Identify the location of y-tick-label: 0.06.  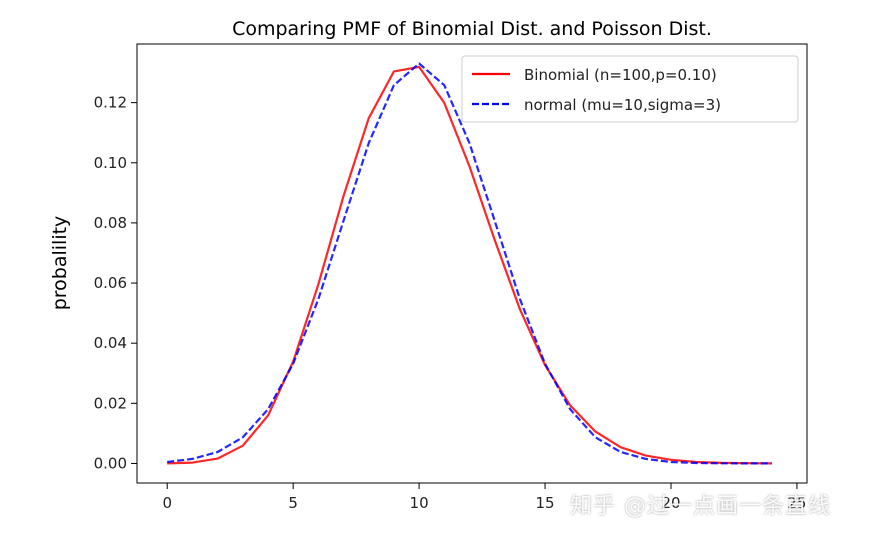
(110, 283).